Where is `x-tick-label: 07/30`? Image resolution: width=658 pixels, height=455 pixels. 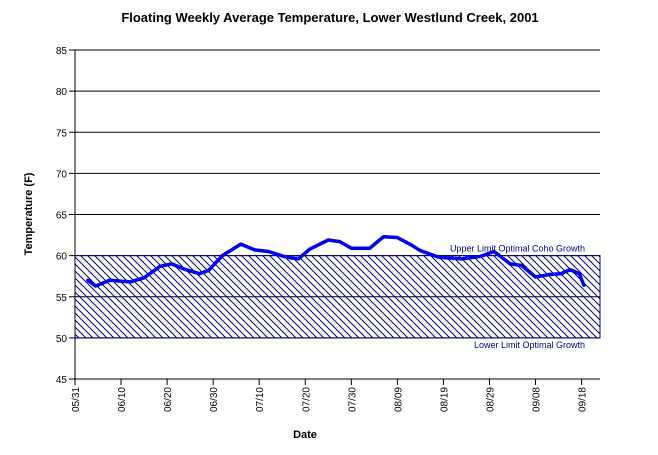
x-tick-label: 07/30 is located at coordinates (352, 399).